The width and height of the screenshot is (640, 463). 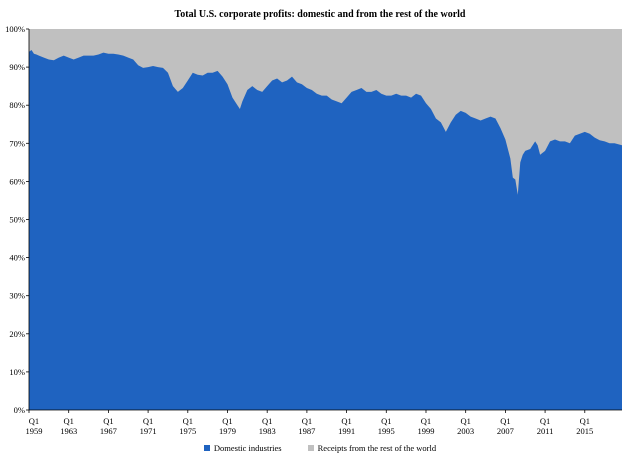 What do you see at coordinates (310, 448) in the screenshot?
I see `legend-swatch-rest-of-world` at bounding box center [310, 448].